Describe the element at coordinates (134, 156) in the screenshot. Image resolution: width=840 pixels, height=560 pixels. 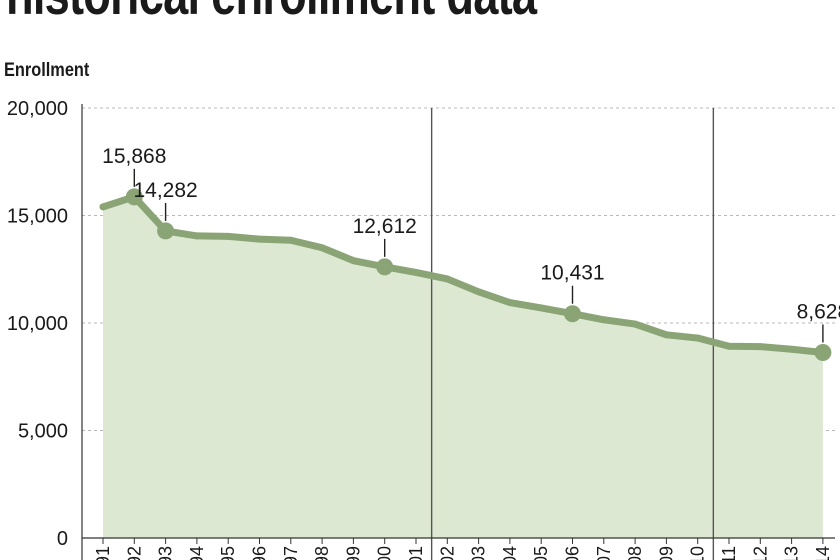
I see `data-label: 15,868` at that location.